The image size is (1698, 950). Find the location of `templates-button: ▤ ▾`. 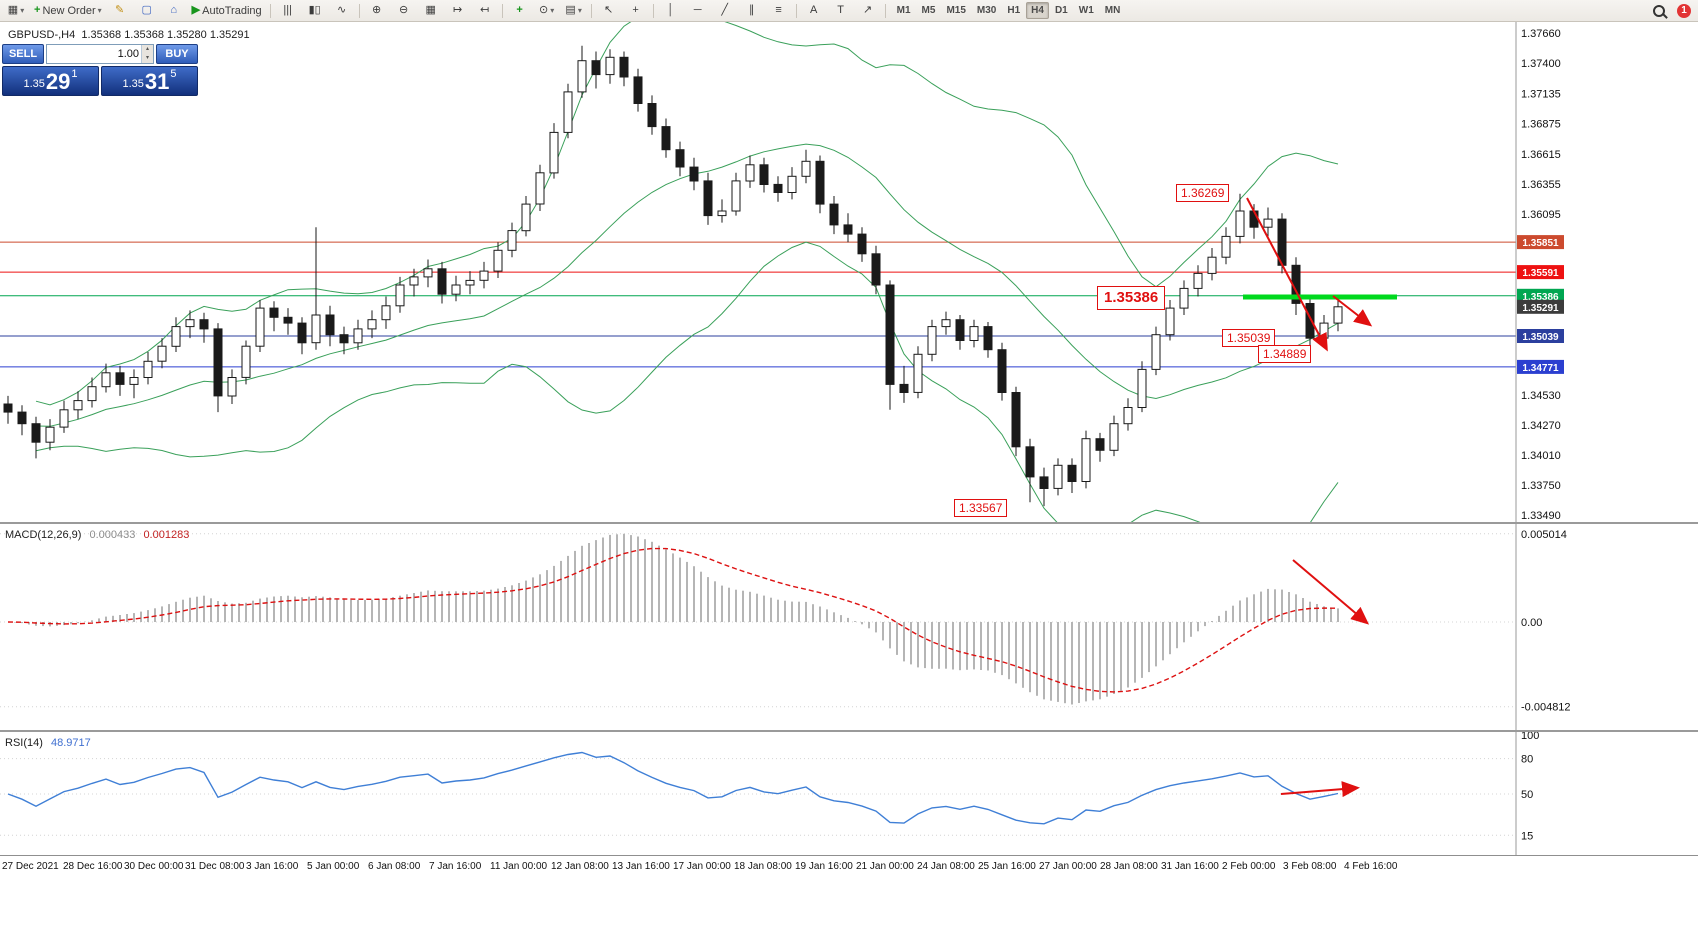

templates-button: ▤ ▾ is located at coordinates (574, 11).